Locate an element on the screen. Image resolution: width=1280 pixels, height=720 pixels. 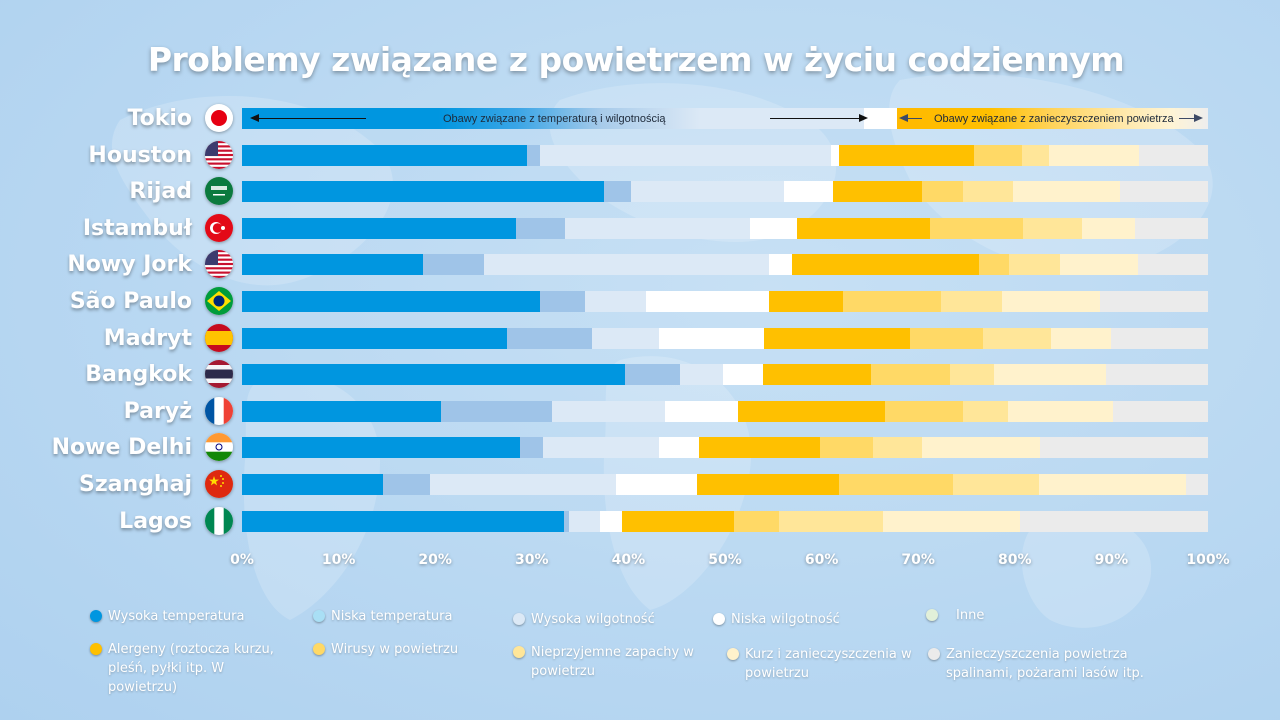
arrow-right-icon is located at coordinates (863, 118).